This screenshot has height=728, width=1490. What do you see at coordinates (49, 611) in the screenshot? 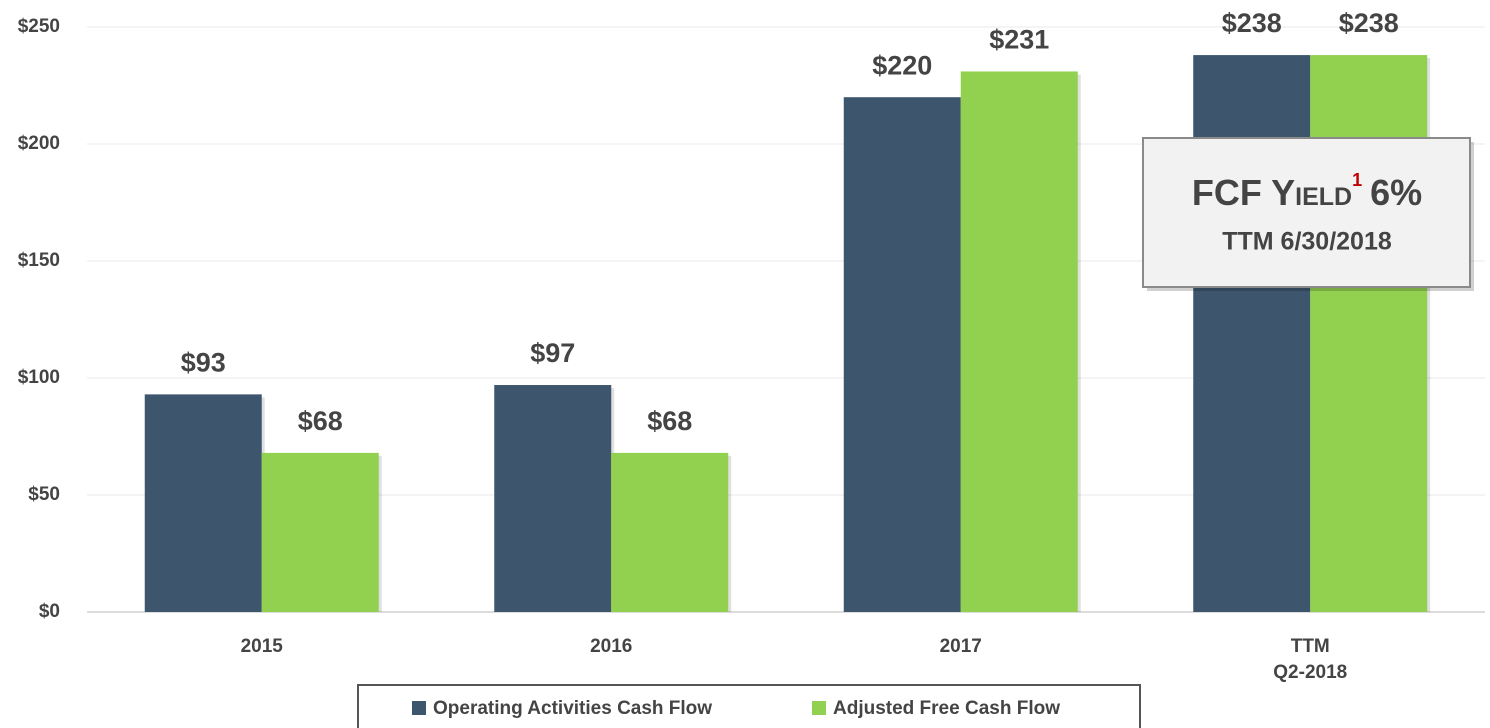
I see `y-tick-label: $0` at bounding box center [49, 611].